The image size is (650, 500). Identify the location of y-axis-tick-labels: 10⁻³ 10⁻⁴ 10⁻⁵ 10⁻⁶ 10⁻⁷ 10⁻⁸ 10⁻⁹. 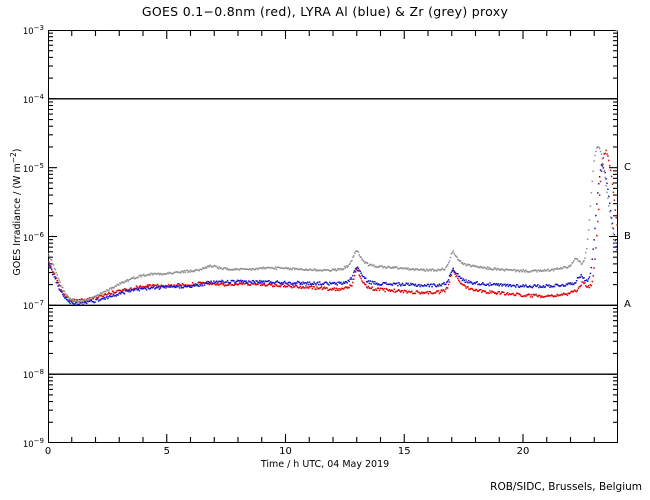
(22, 237).